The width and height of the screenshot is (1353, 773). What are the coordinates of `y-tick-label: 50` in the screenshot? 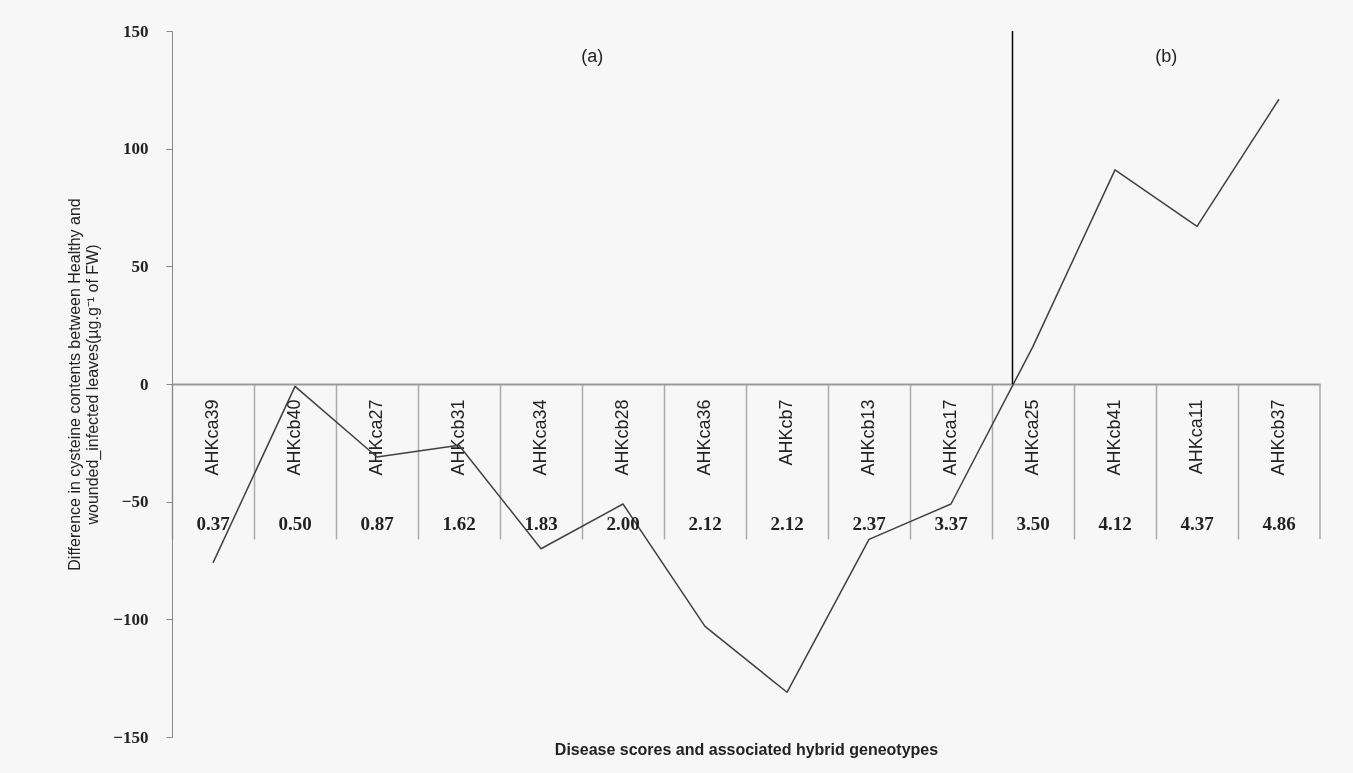 It's located at (140, 266).